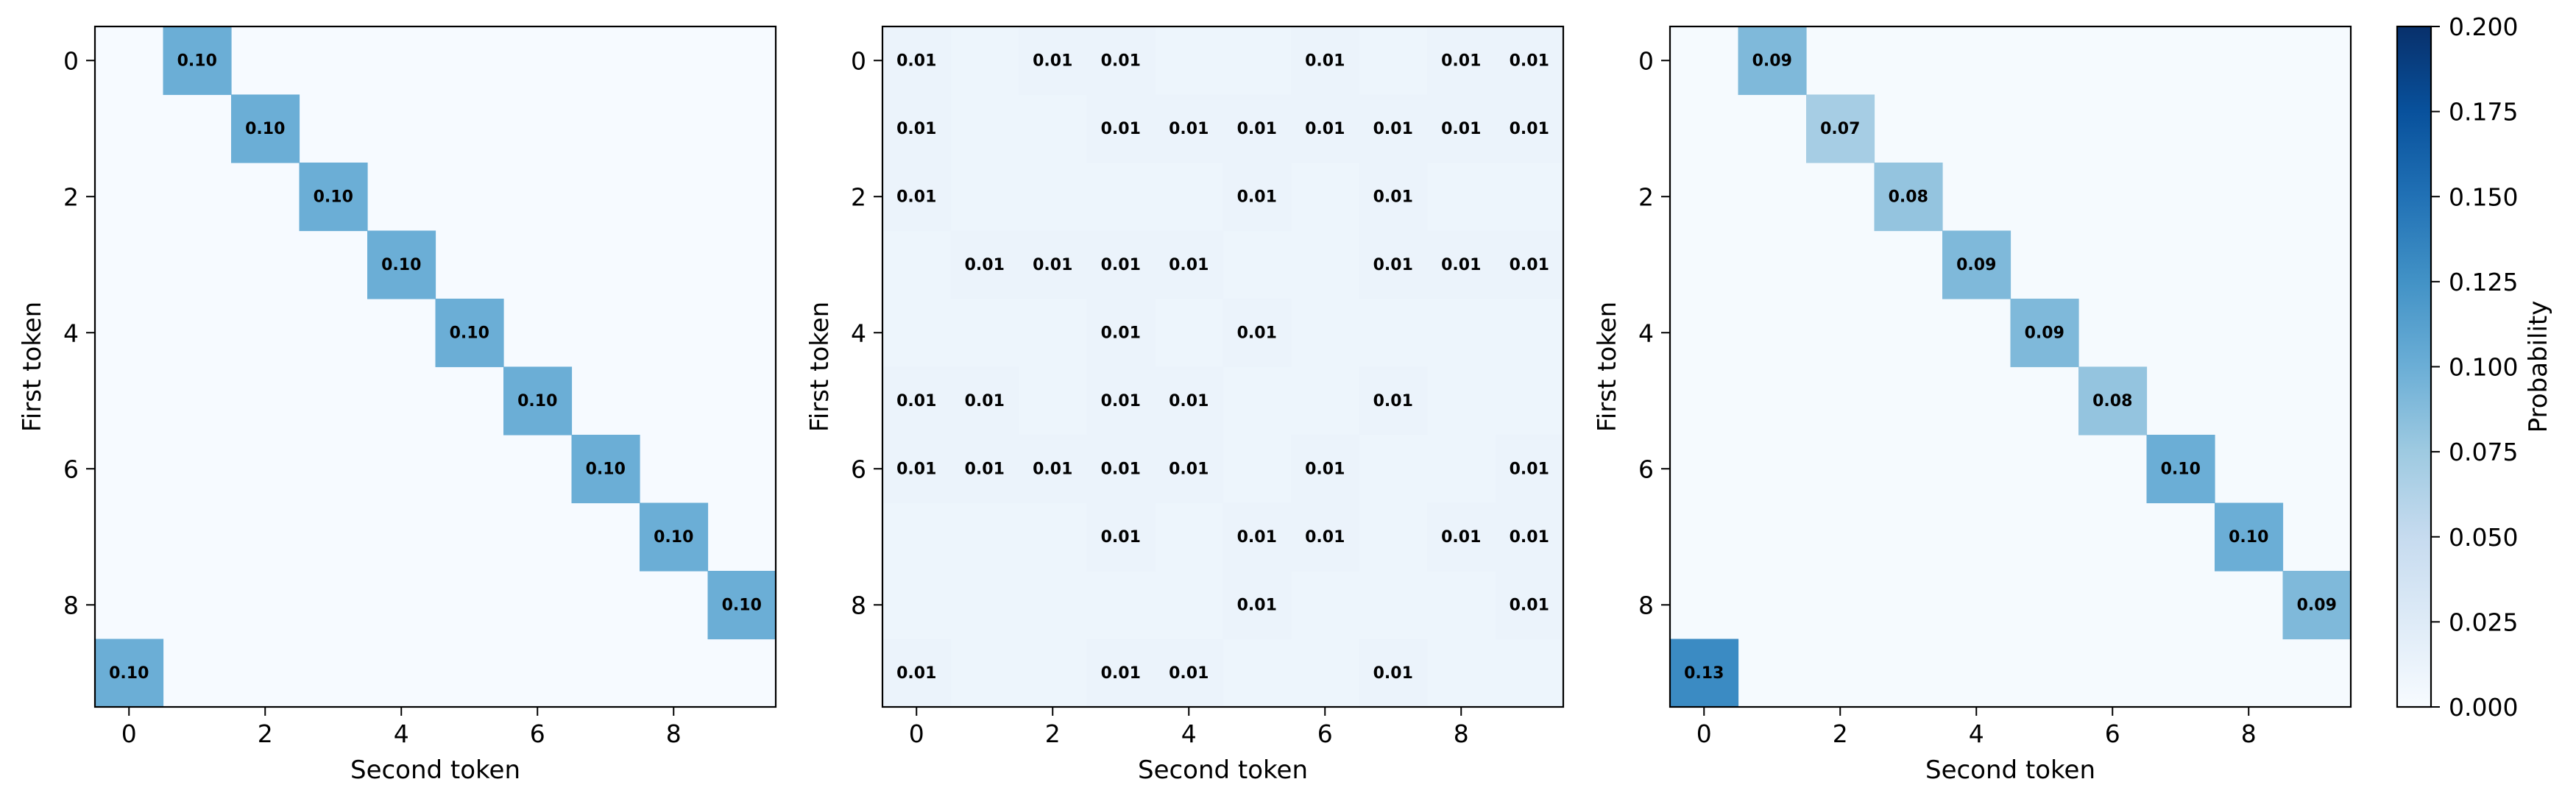  Describe the element at coordinates (71, 605) in the screenshot. I see `y-tick-label: 8` at that location.